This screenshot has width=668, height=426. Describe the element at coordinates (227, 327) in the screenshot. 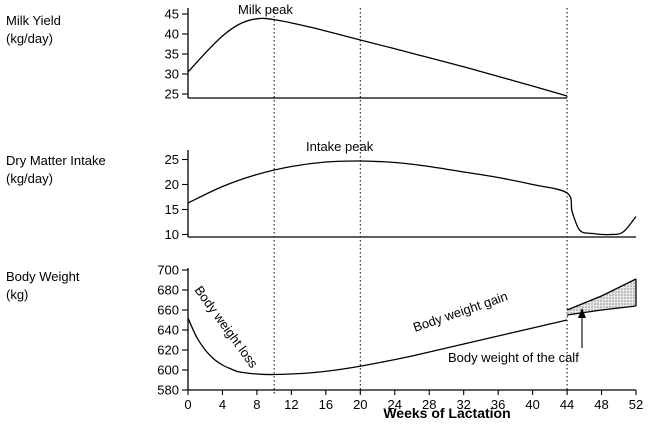

I see `body-weight-loss-label: Body weight loss` at that location.